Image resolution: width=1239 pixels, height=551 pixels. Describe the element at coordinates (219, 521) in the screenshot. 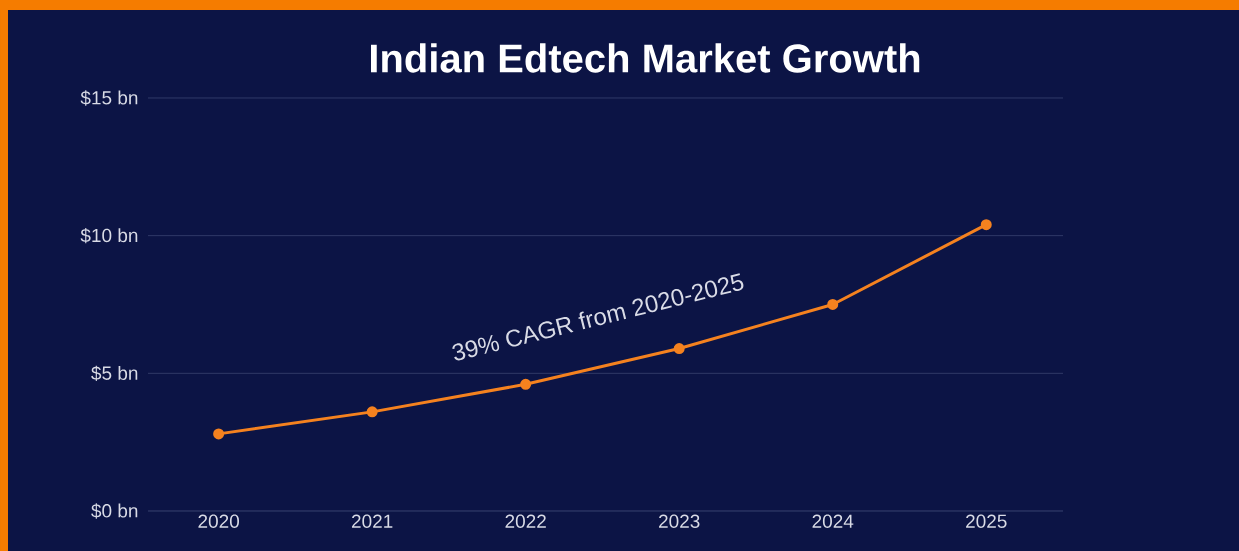

I see `x-tick-label: 2020` at that location.